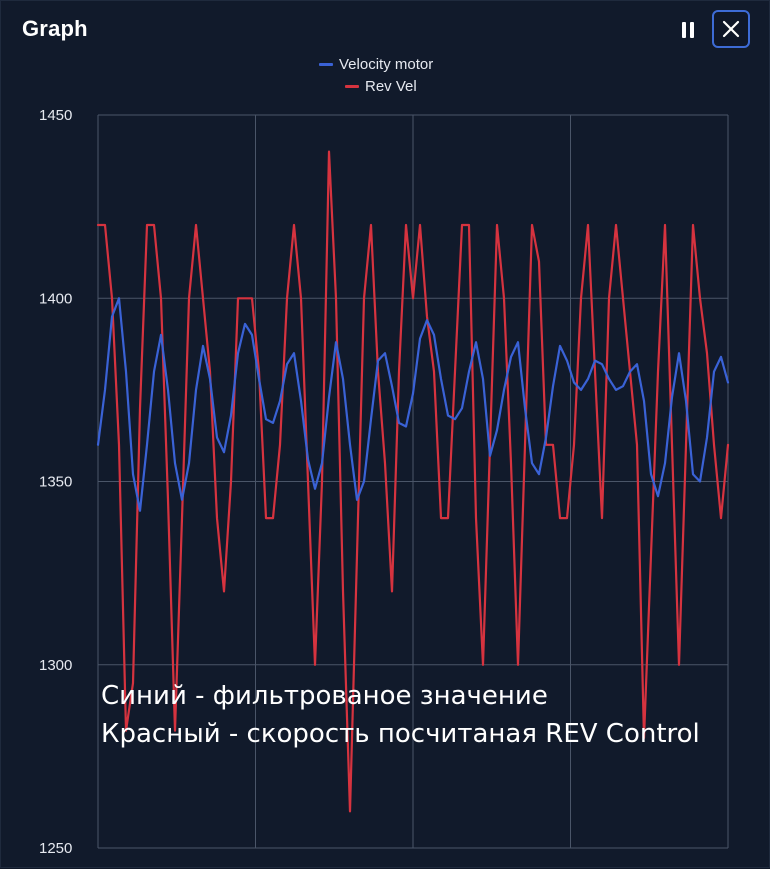 This screenshot has height=869, width=770. What do you see at coordinates (324, 696) in the screenshot?
I see `annotation-line-blue: Синий - фильтрованое значение` at bounding box center [324, 696].